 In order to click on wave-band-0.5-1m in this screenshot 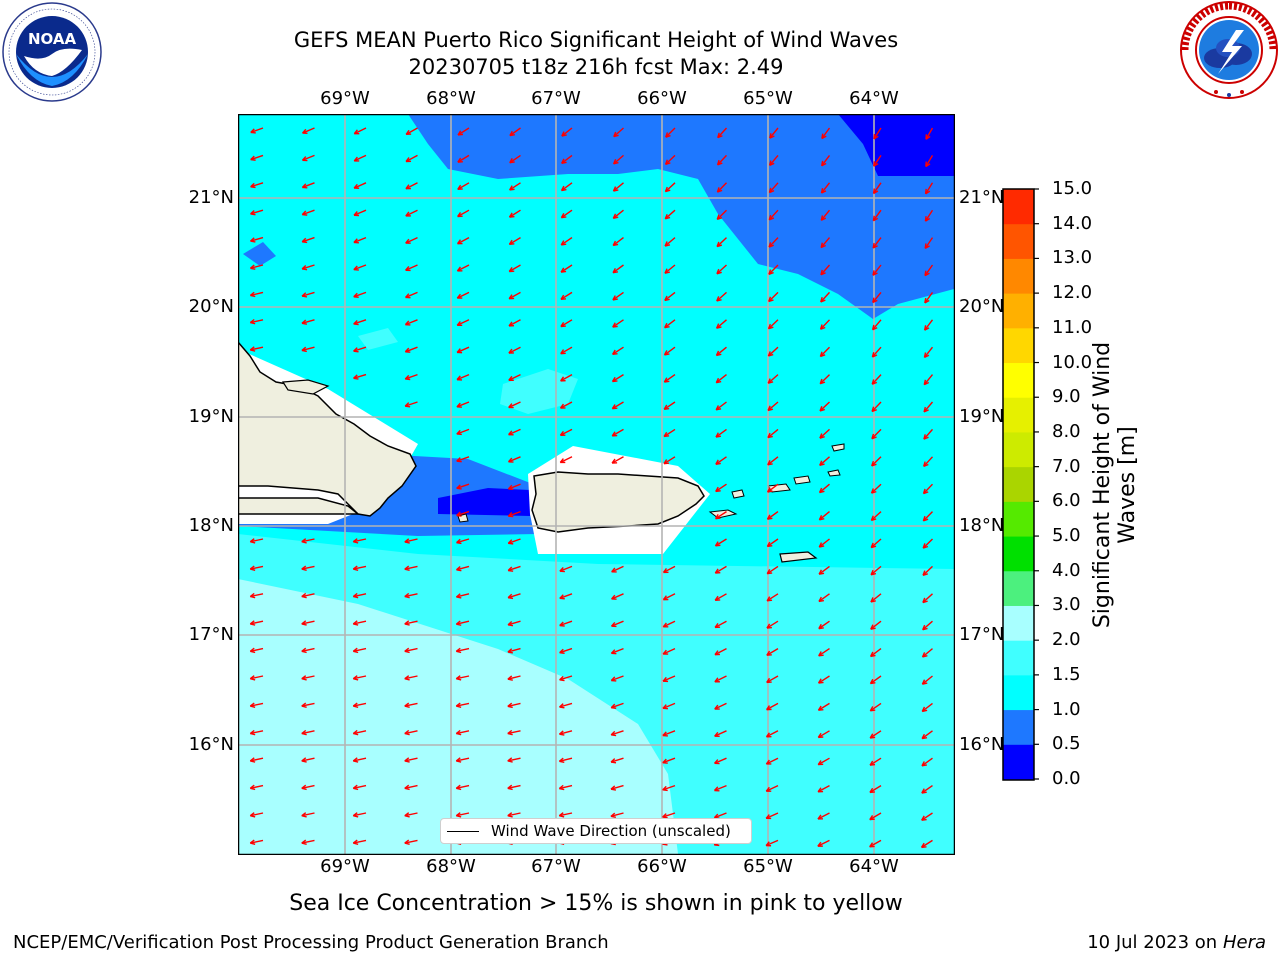, I will do `click(681, 216)`.